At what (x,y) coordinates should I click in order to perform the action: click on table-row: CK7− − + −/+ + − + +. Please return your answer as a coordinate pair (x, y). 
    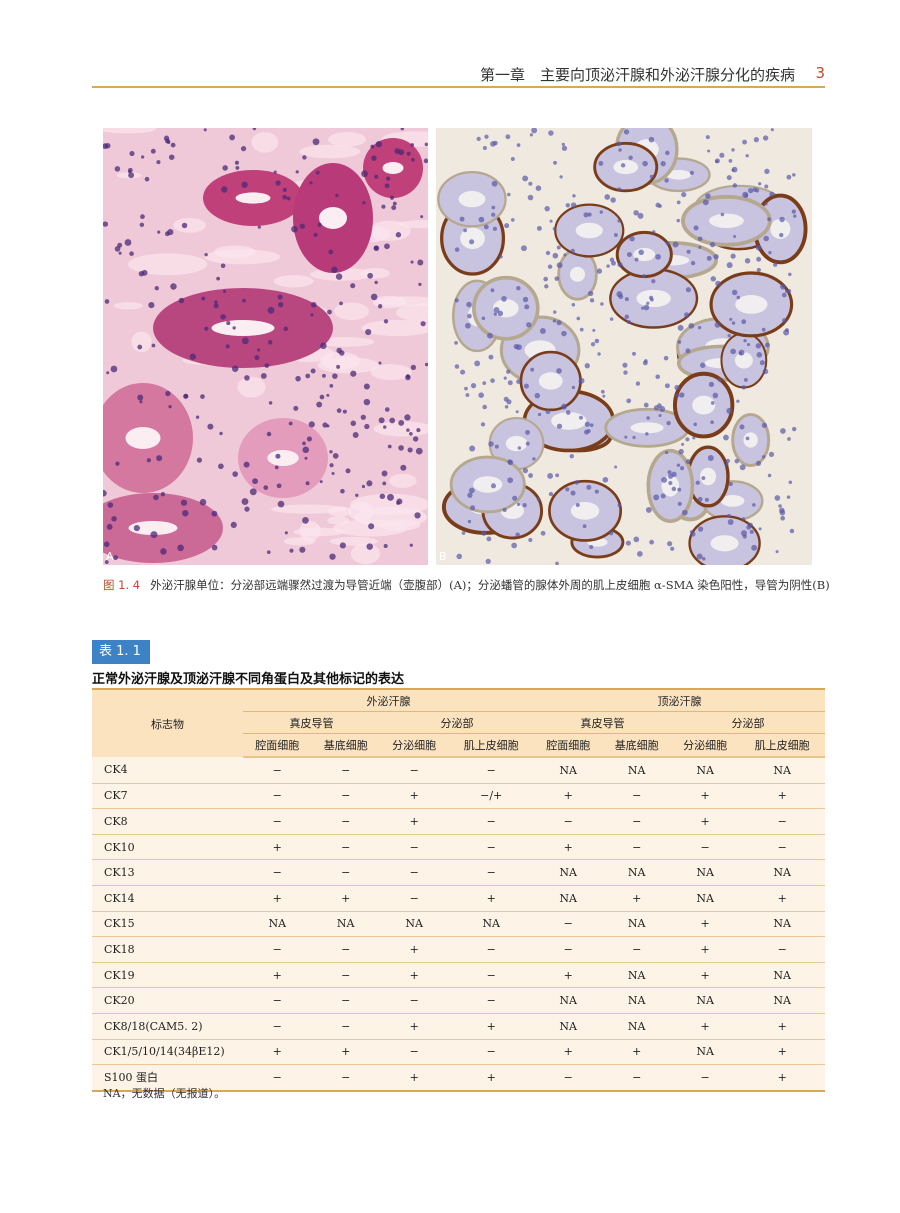
    Looking at the image, I should click on (458, 796).